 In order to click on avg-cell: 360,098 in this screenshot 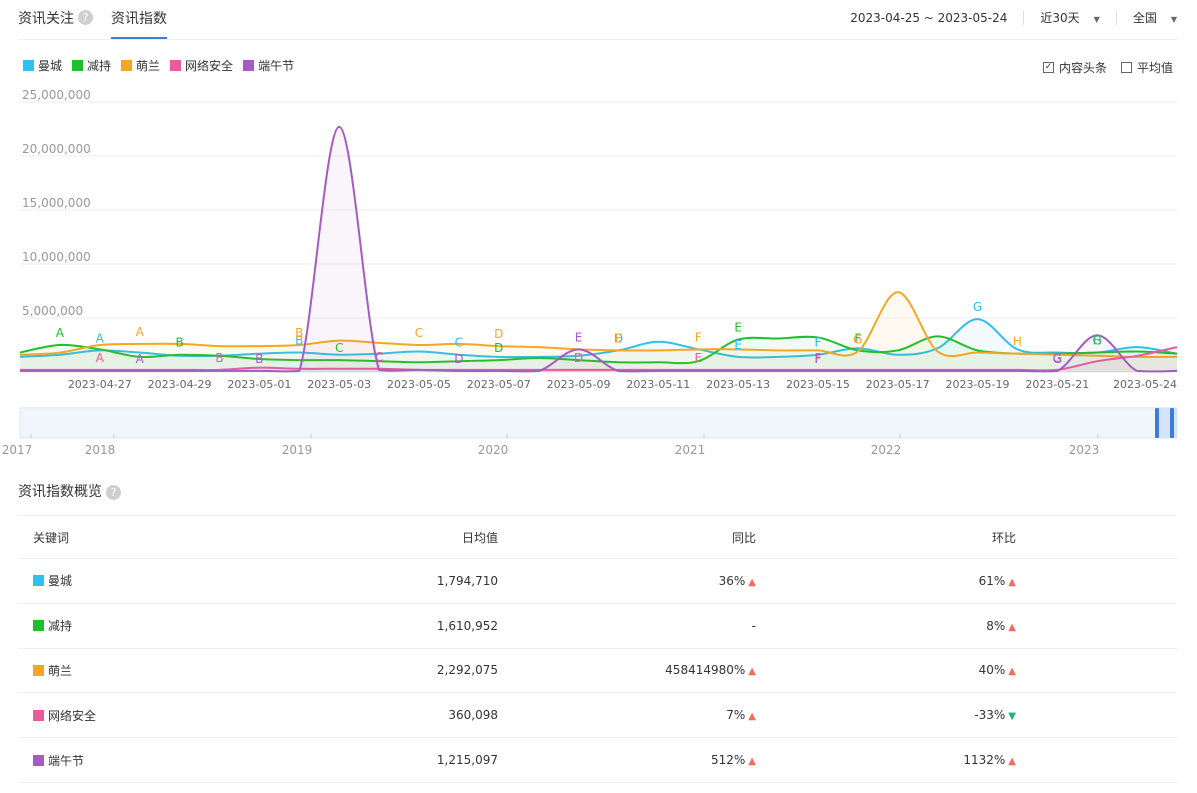, I will do `click(473, 715)`.